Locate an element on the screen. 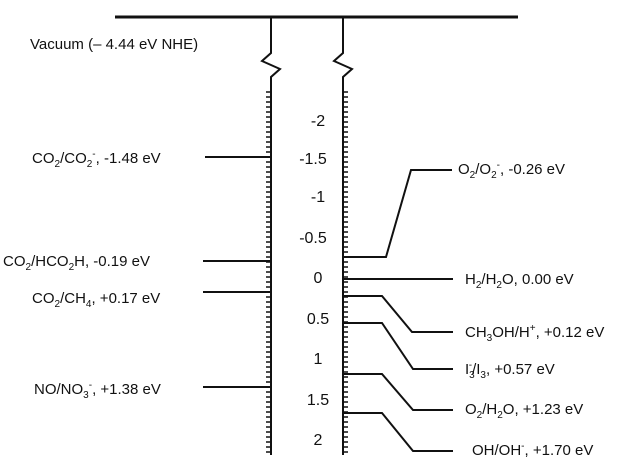  level-label-ch3oh: CH3OH/H+, +0.12 eV is located at coordinates (534, 333).